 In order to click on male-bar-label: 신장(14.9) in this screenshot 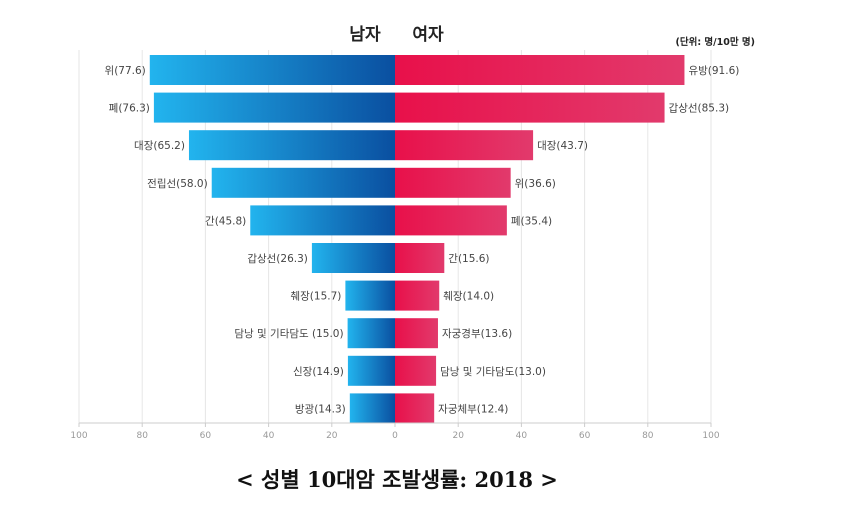, I will do `click(318, 372)`.